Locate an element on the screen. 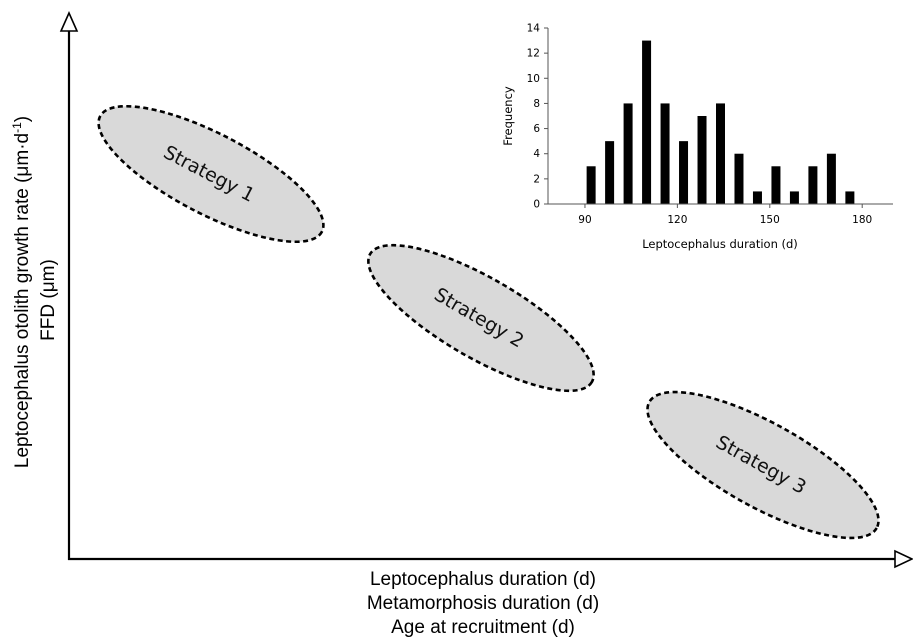 The width and height of the screenshot is (913, 640). strategy-3: Strategy 3 is located at coordinates (763, 465).